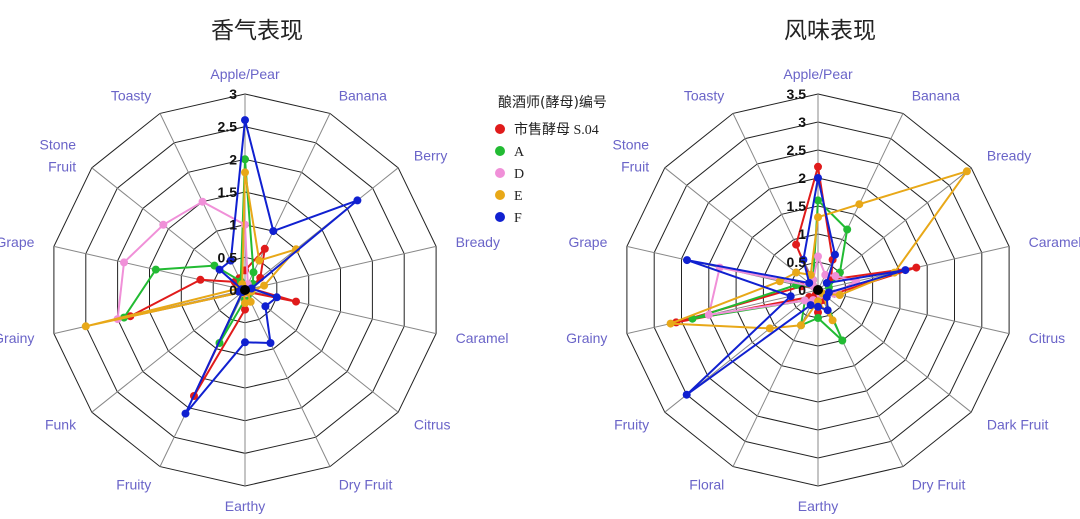 This screenshot has height=519, width=1080. I want to click on data-point-e-stone-fruit, so click(796, 272).